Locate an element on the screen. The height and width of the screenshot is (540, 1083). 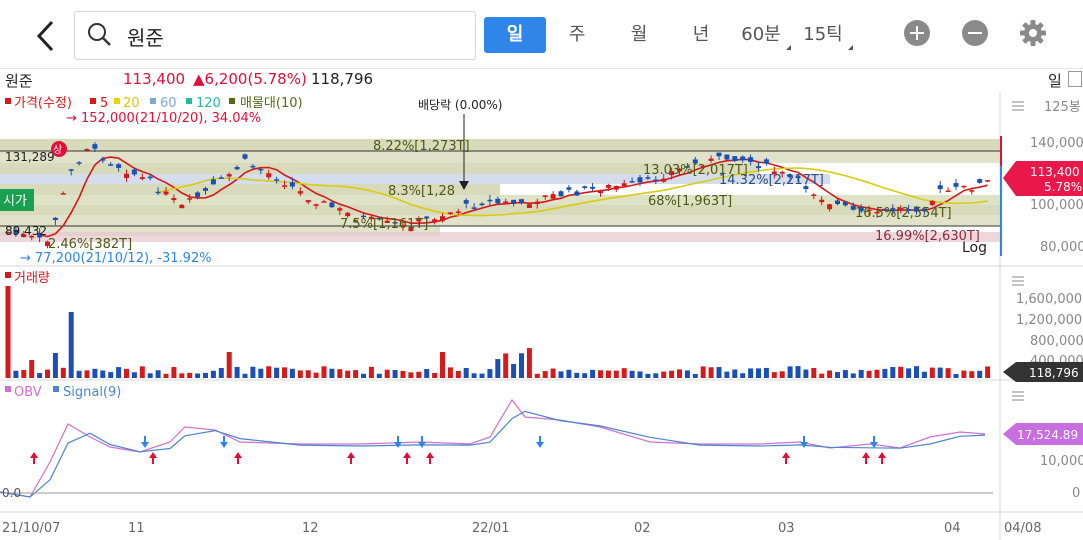
low-note: → 77,200(21/10/12), -31.92% is located at coordinates (116, 258).